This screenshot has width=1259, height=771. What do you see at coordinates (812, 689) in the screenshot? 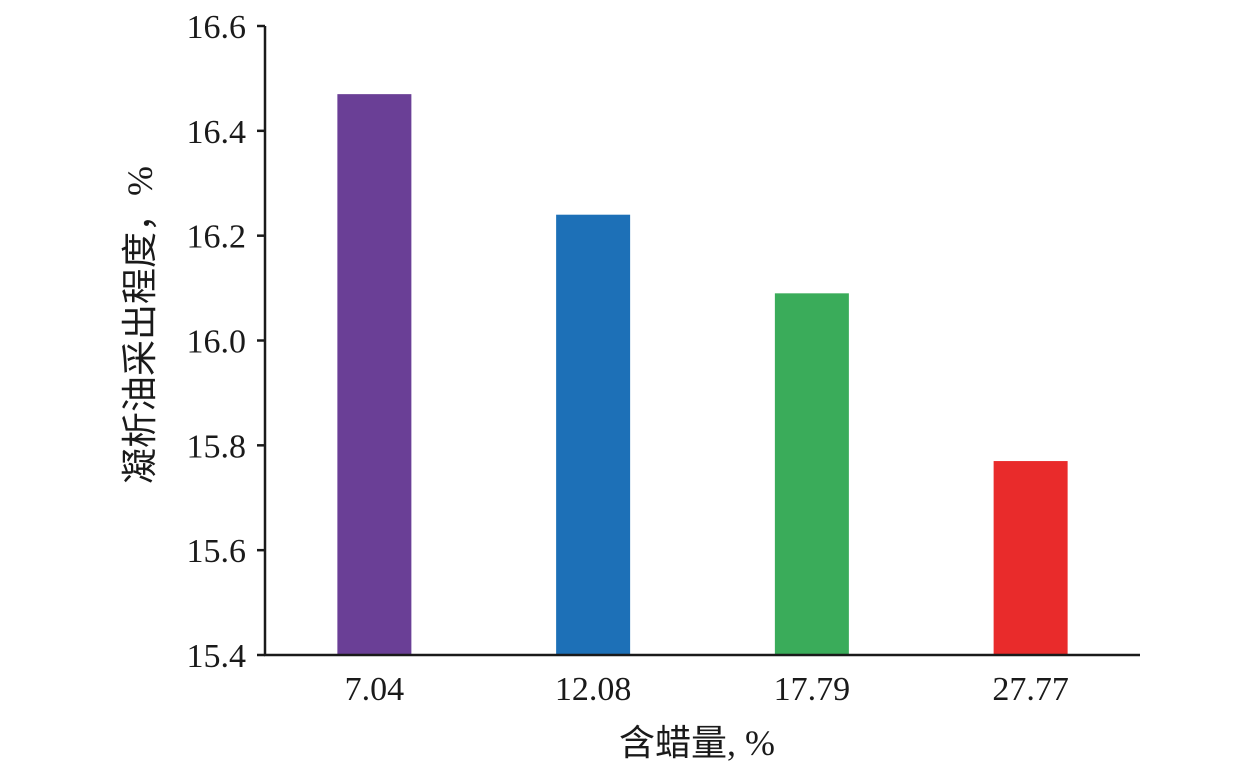
I see `x-tick-label: 17.79` at bounding box center [812, 689].